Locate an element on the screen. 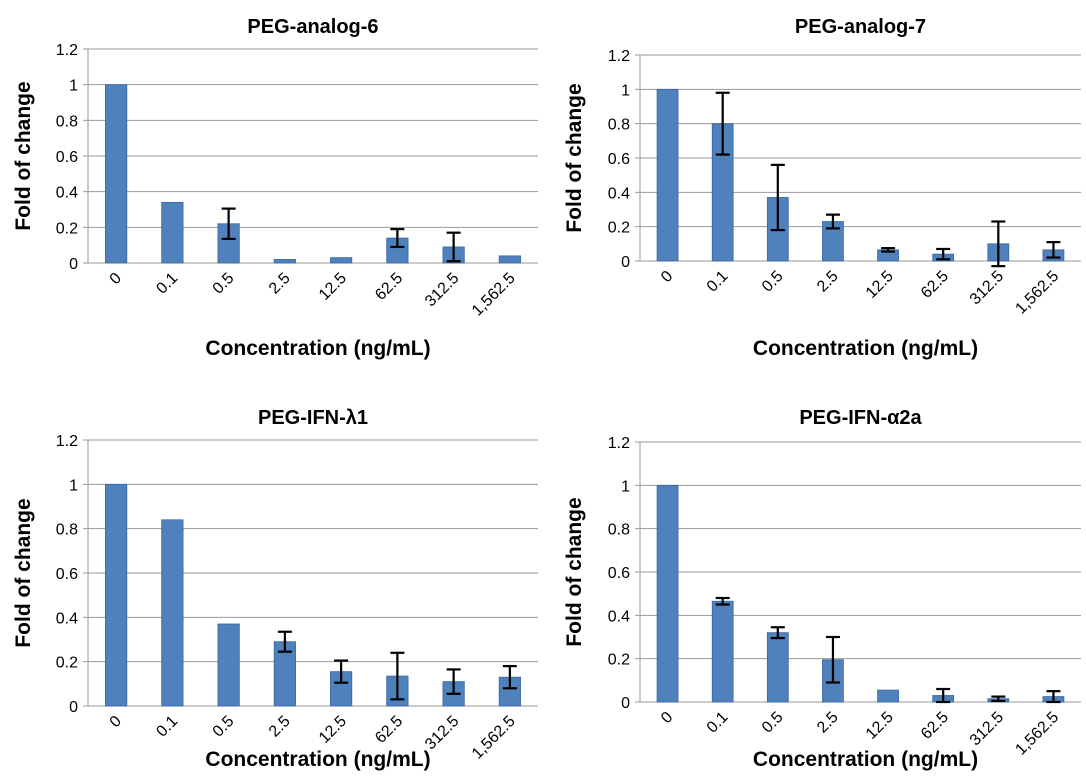 This screenshot has width=1086, height=776. chart-title: PEG-IFN-α2a is located at coordinates (860, 418).